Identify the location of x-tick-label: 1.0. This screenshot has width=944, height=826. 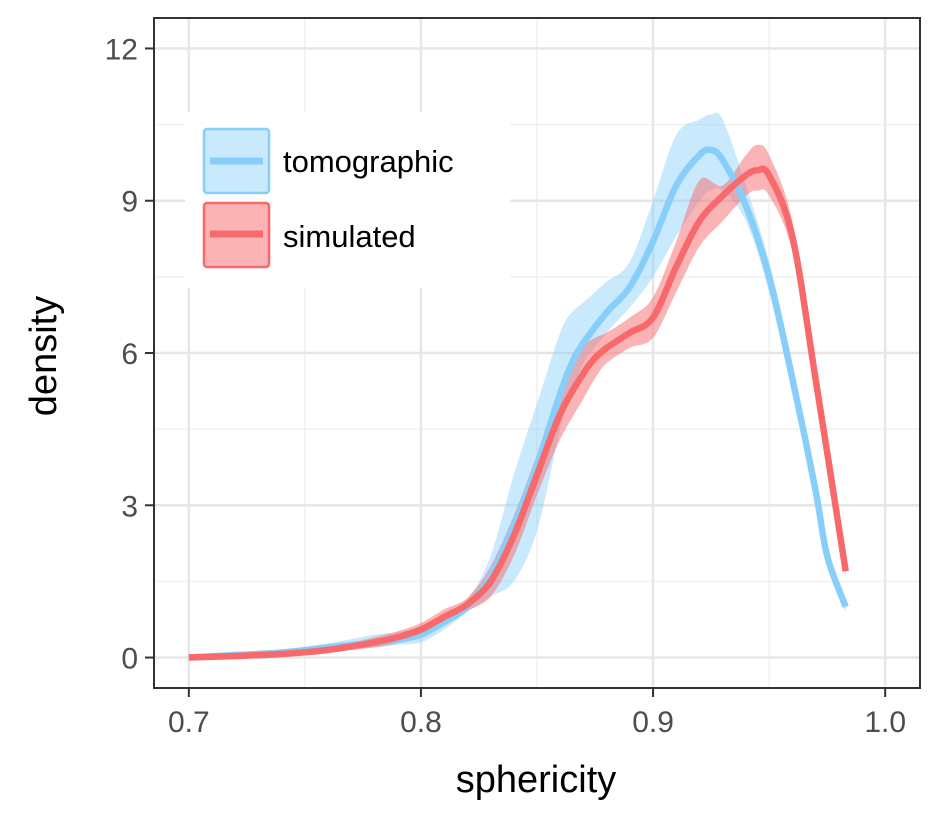
(885, 722).